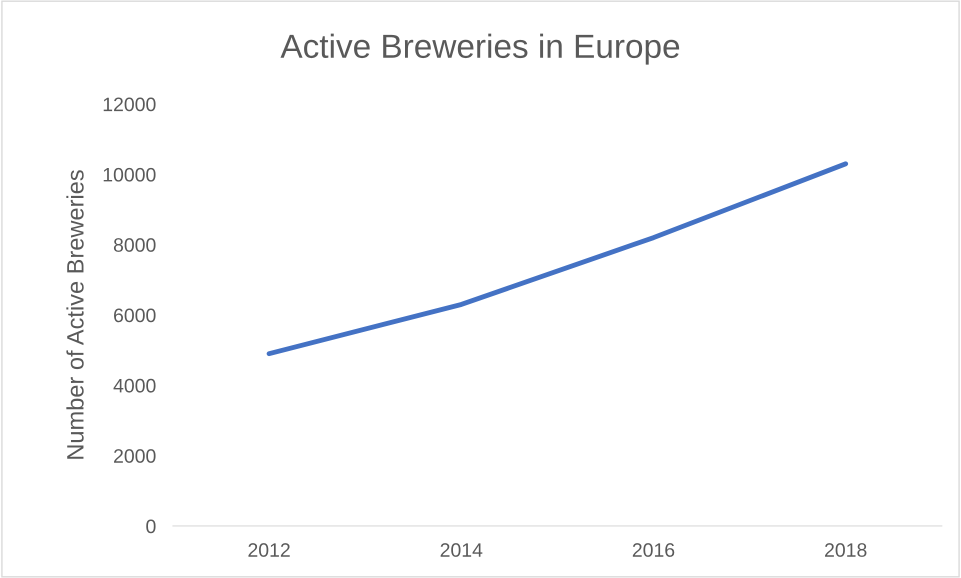 The height and width of the screenshot is (578, 961). What do you see at coordinates (151, 526) in the screenshot?
I see `y-tick-label: 0` at bounding box center [151, 526].